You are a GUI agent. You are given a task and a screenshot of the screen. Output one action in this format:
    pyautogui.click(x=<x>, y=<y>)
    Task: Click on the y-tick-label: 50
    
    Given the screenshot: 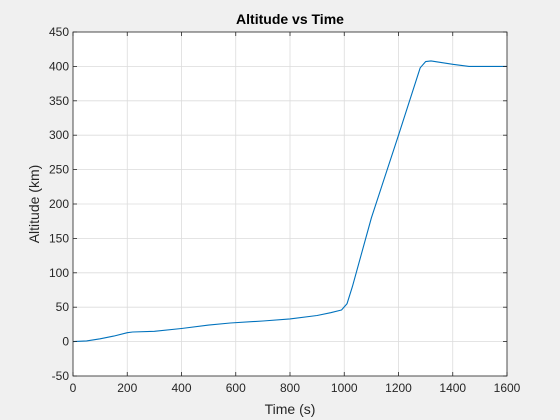 What is the action you would take?
    pyautogui.click(x=63, y=307)
    